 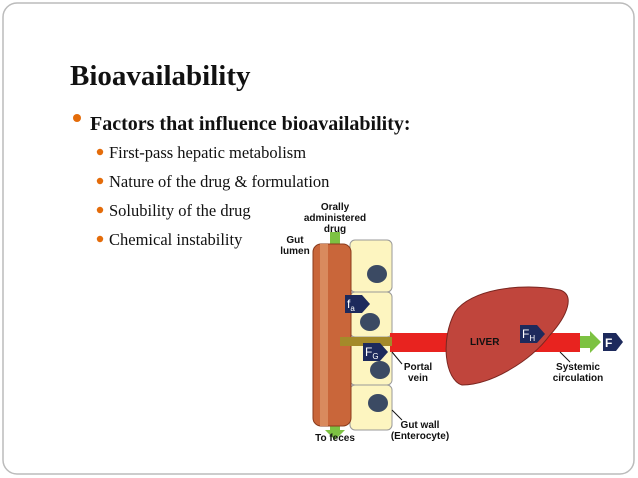 What do you see at coordinates (324, 335) in the screenshot?
I see `gut-highlight` at bounding box center [324, 335].